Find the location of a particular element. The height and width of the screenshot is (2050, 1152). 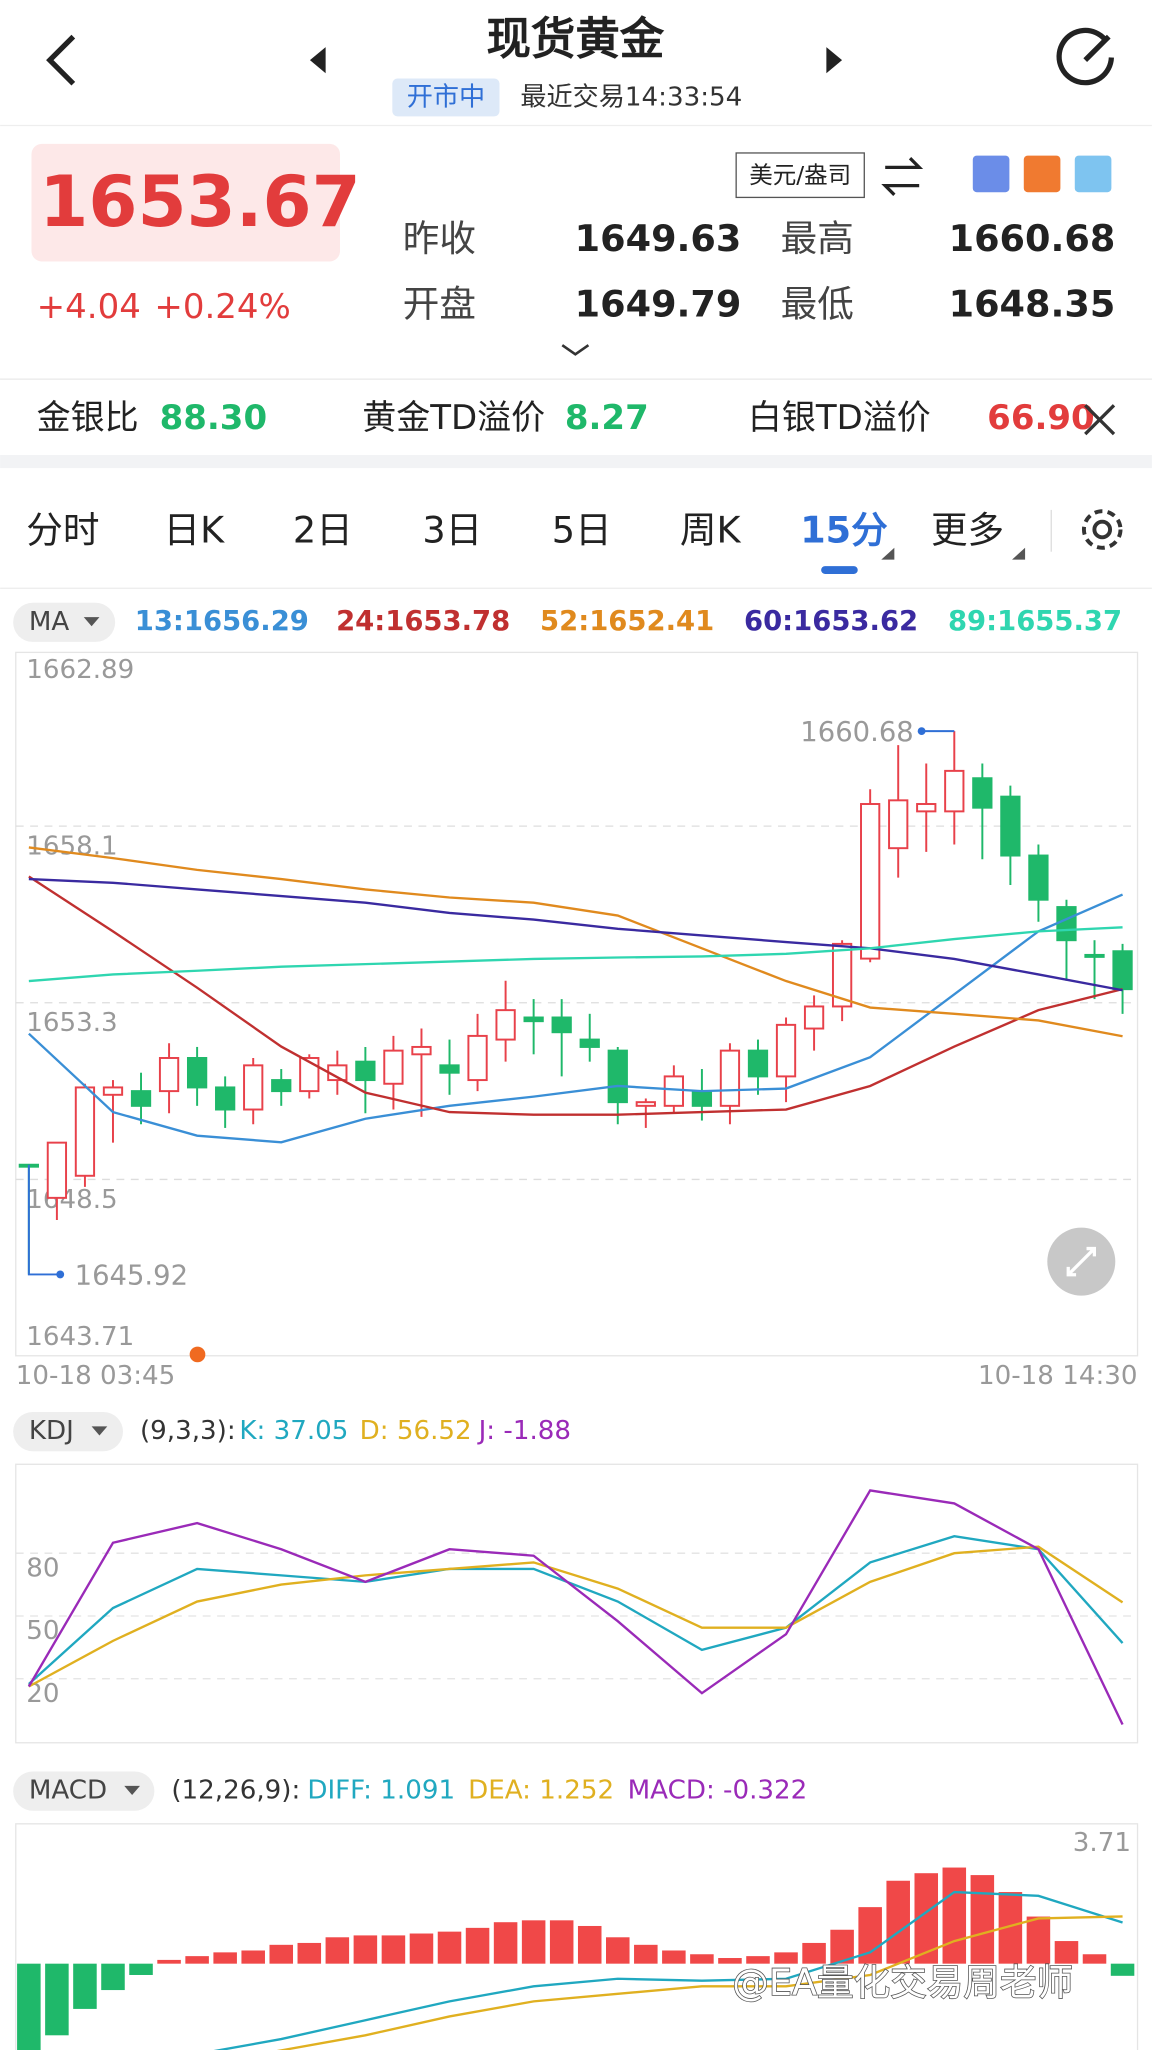

next-button is located at coordinates (834, 60).